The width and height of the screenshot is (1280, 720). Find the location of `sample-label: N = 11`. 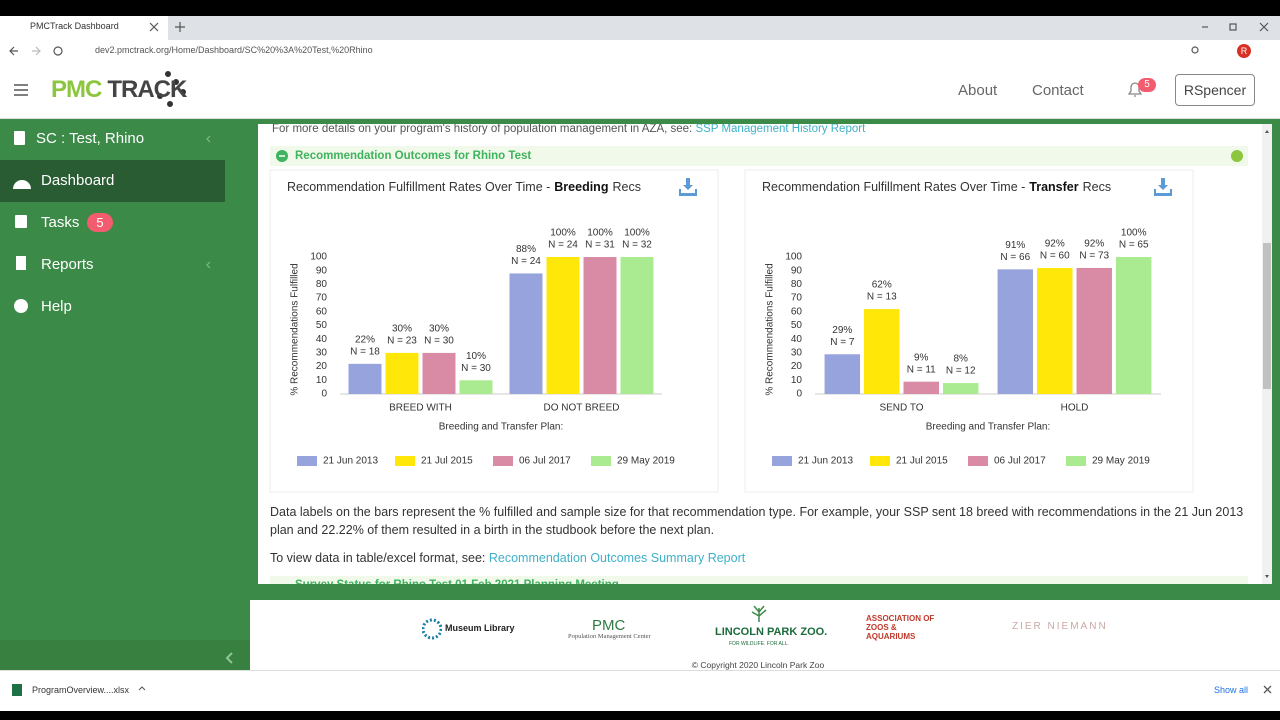

sample-label: N = 11 is located at coordinates (921, 369).